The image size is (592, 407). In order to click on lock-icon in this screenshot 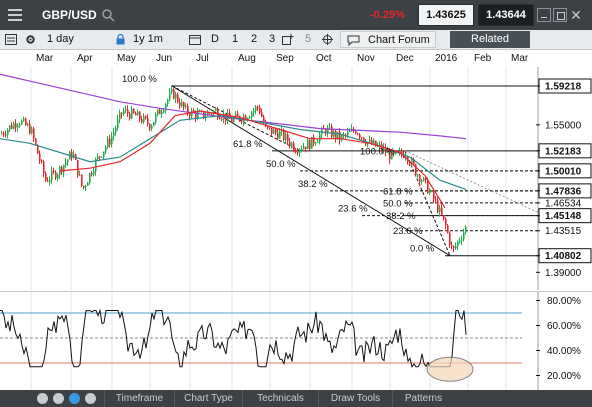, I will do `click(120, 39)`.